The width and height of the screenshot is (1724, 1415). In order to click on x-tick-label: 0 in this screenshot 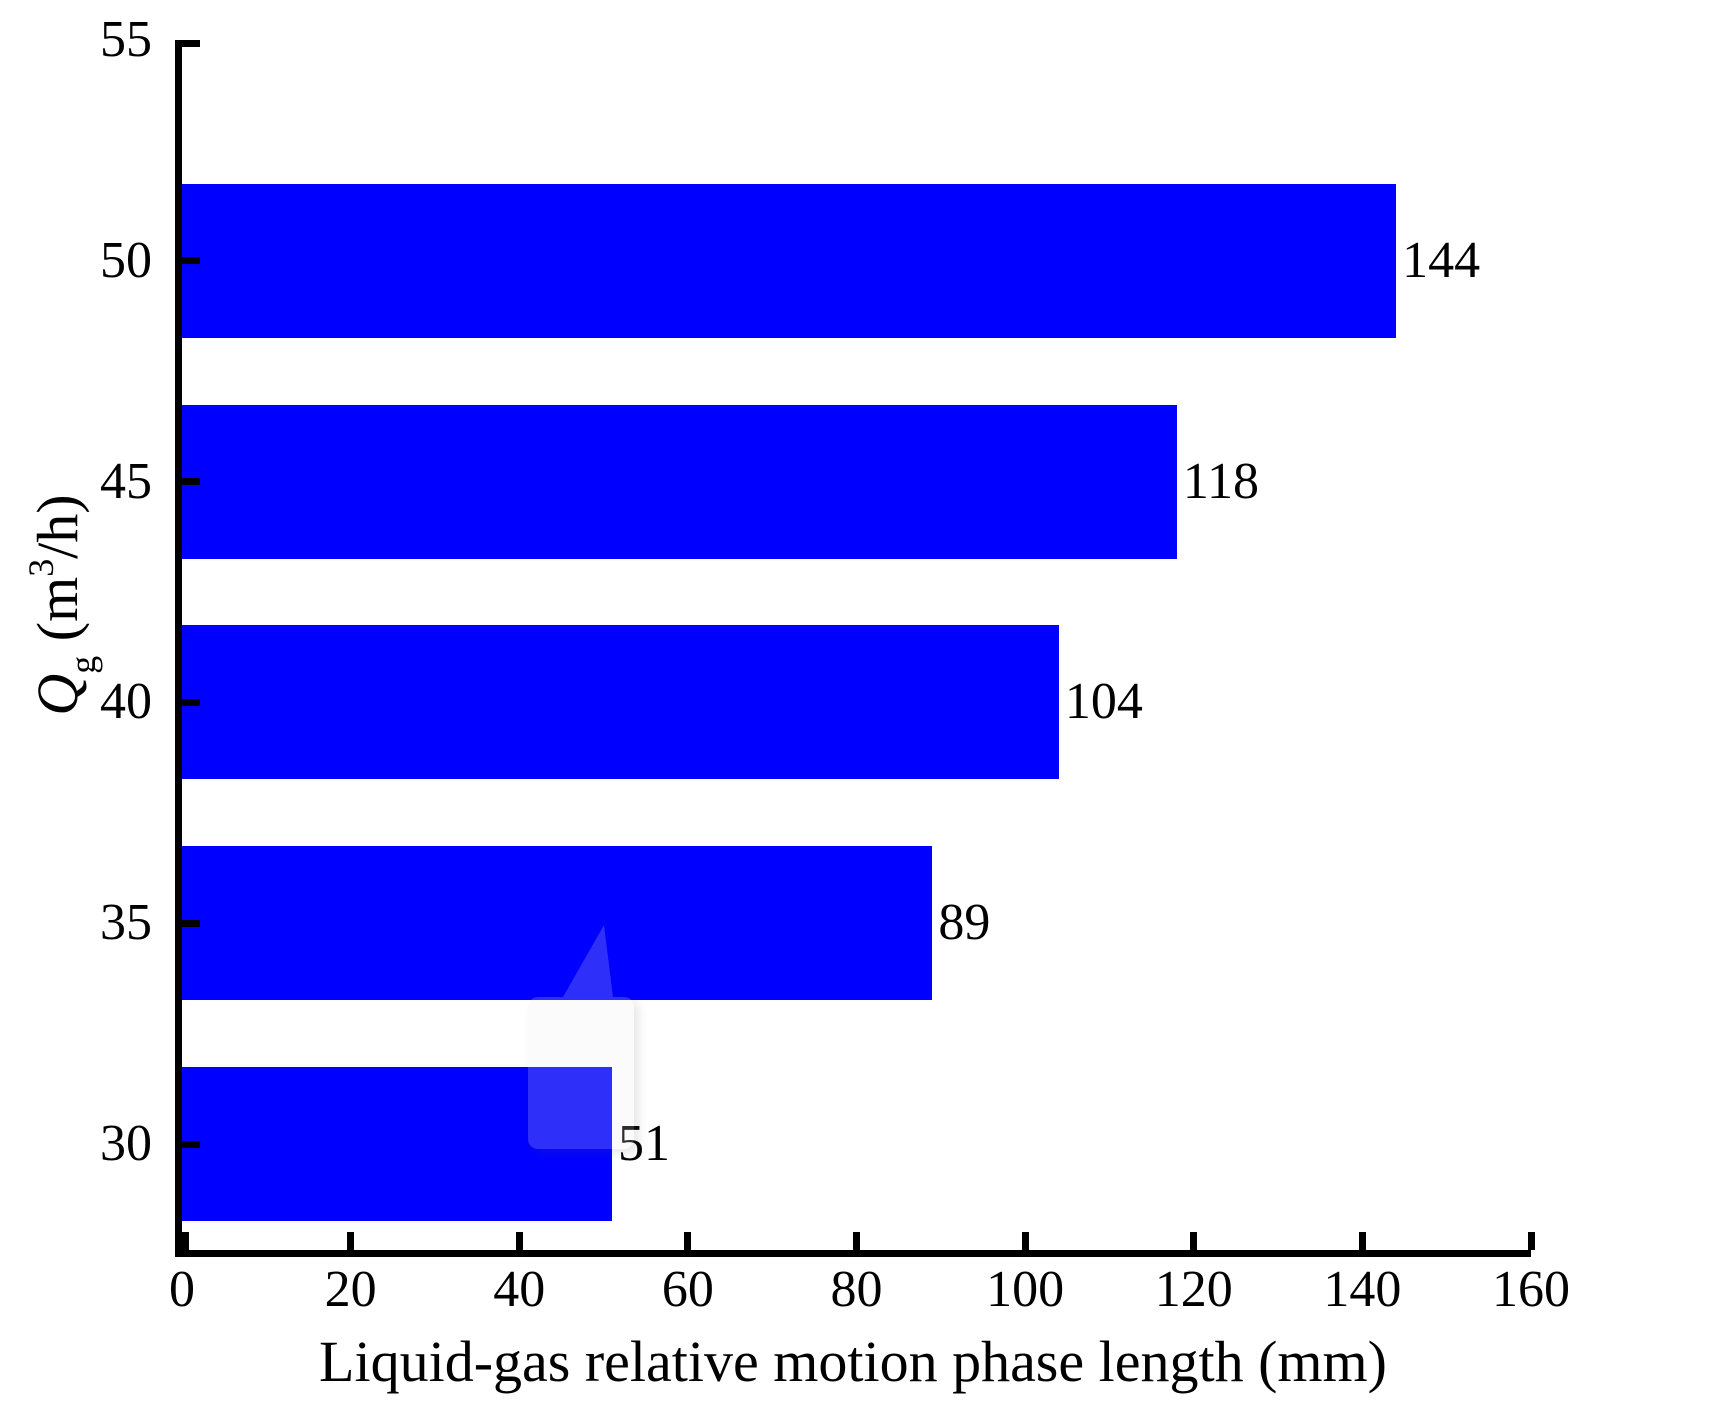, I will do `click(182, 1289)`.